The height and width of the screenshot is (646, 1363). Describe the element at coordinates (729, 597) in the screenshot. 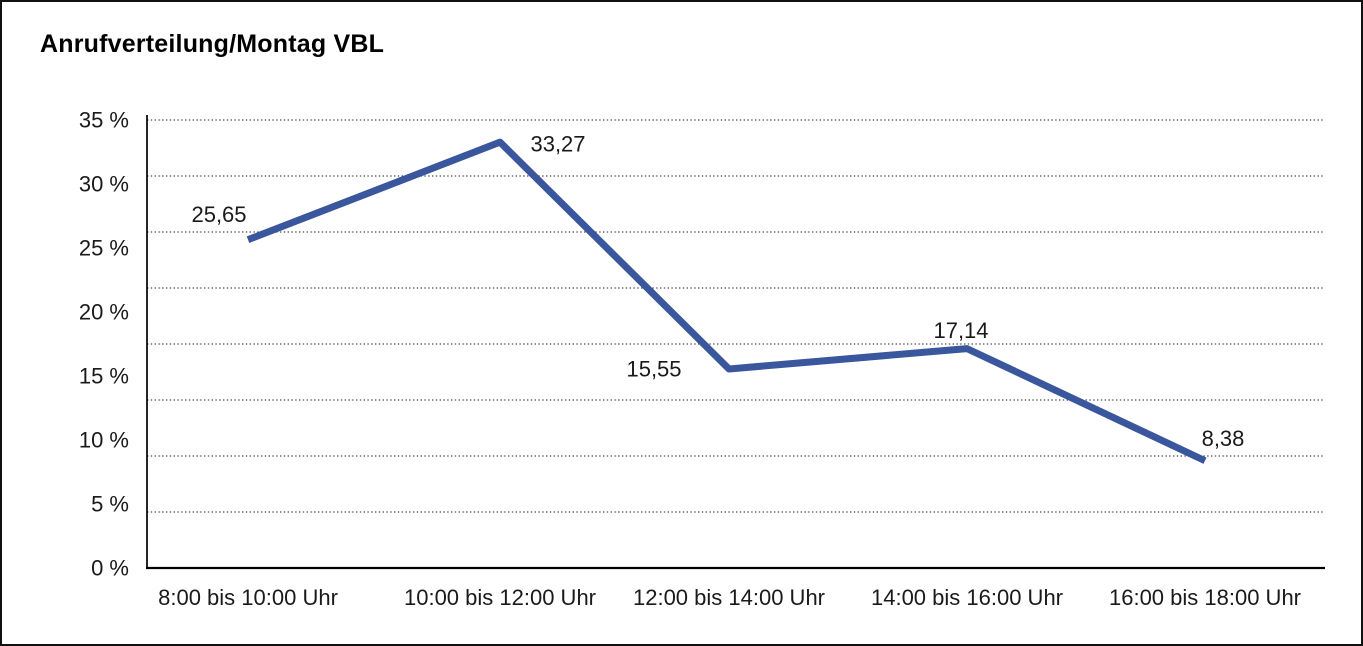

I see `x-tick-label: 12:00 bis 14:00 Uhr` at that location.